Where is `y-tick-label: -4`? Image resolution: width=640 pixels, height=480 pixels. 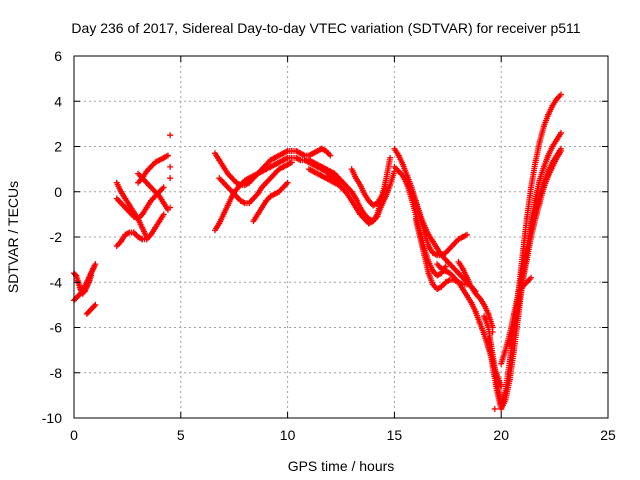
y-tick-label: -4 is located at coordinates (56, 282).